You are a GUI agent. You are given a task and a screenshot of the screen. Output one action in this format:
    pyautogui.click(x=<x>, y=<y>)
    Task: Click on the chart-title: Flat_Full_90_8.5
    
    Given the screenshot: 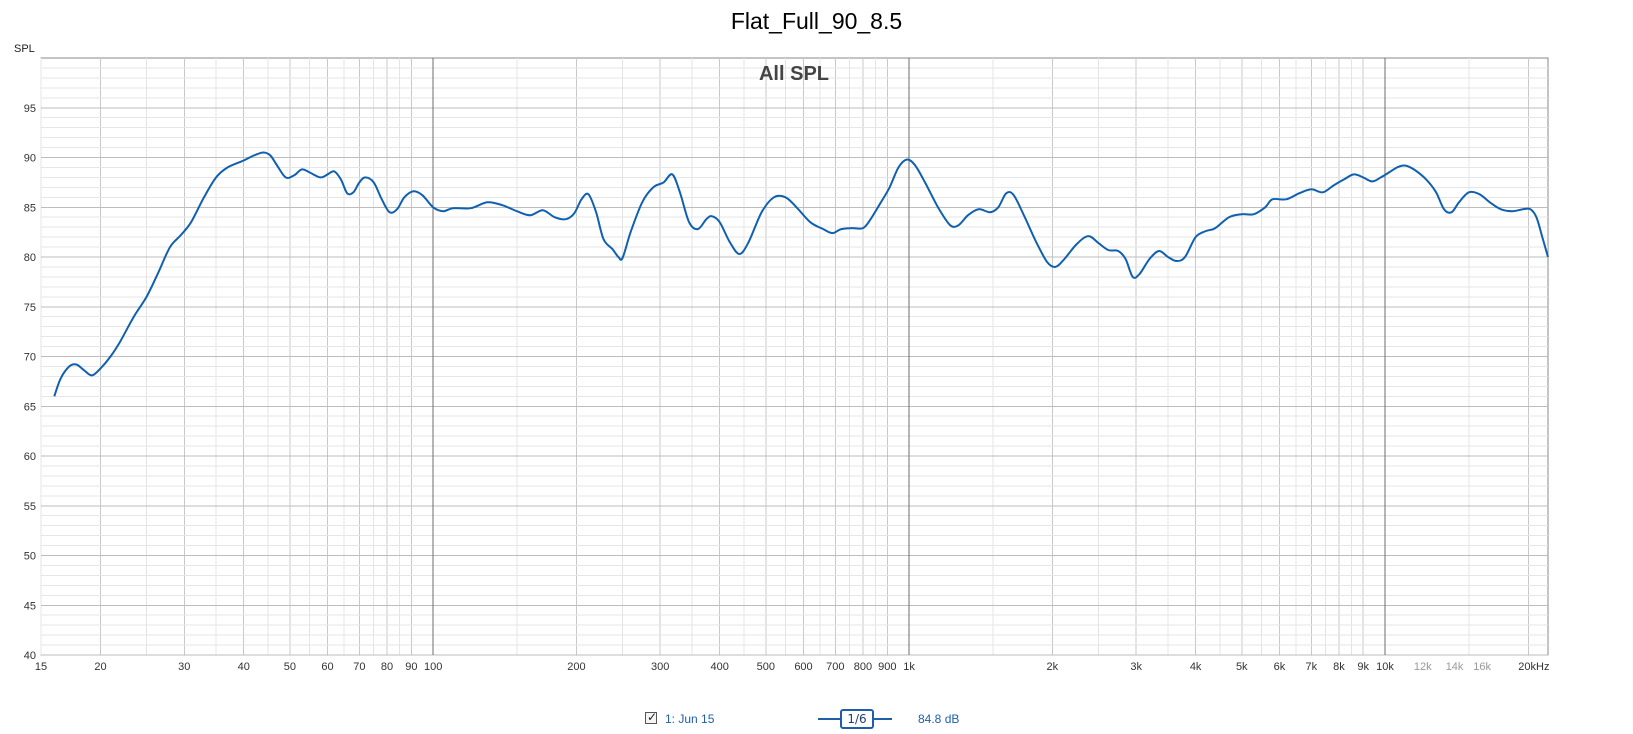 What is the action you would take?
    pyautogui.click(x=816, y=21)
    